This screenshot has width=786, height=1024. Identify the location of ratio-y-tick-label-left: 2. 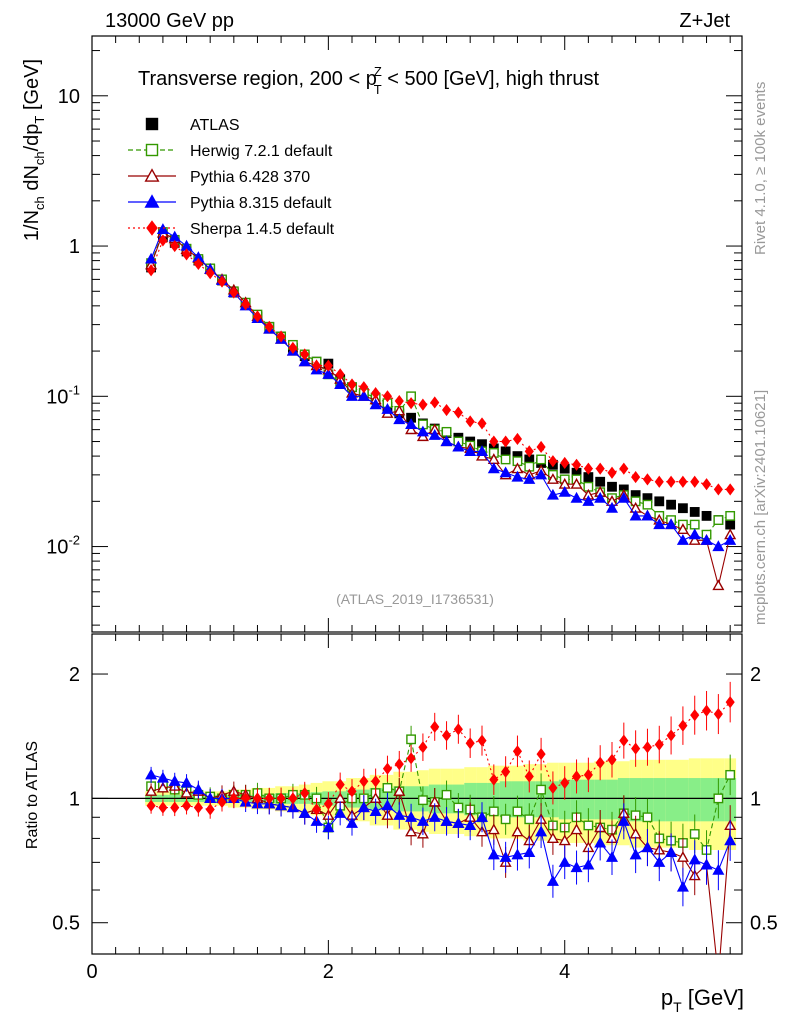
(74, 675).